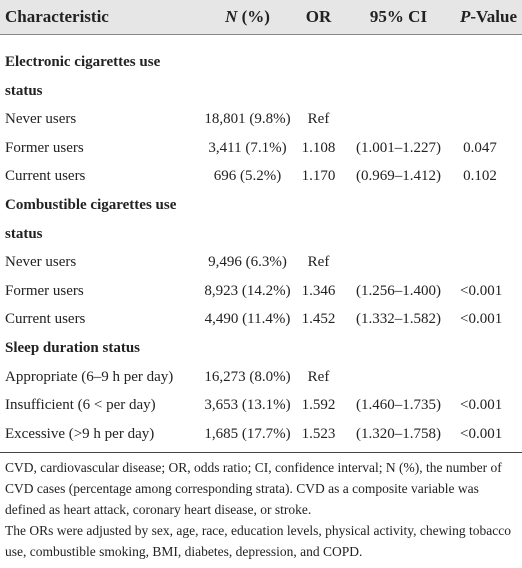 The height and width of the screenshot is (568, 522). Describe the element at coordinates (73, 347) in the screenshot. I see `section-title: Sleep duration status` at that location.